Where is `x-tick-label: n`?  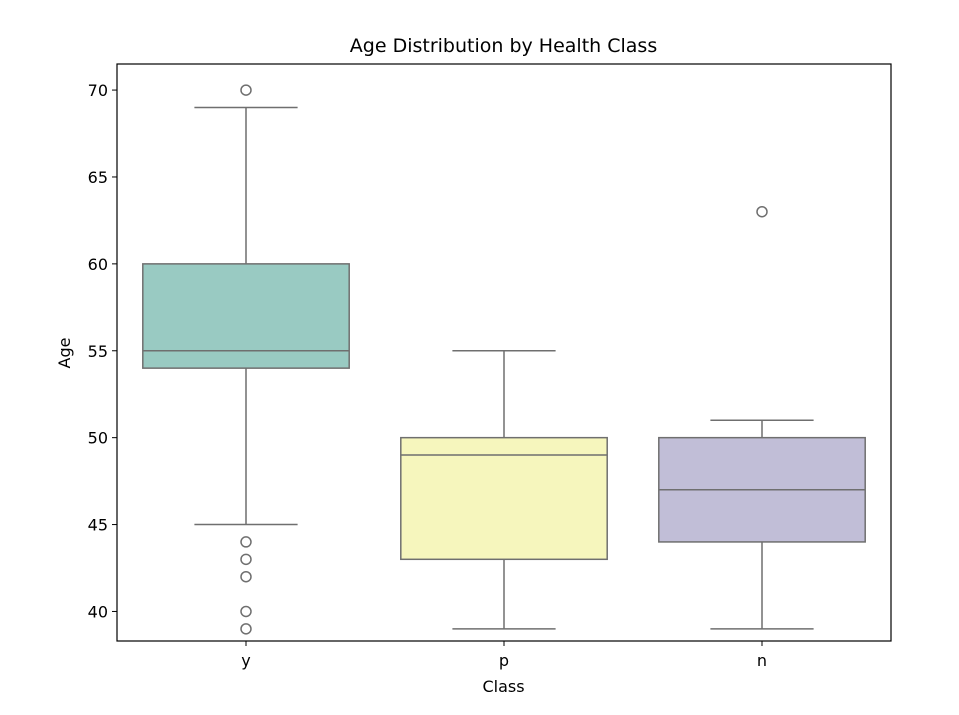 x-tick-label: n is located at coordinates (762, 660).